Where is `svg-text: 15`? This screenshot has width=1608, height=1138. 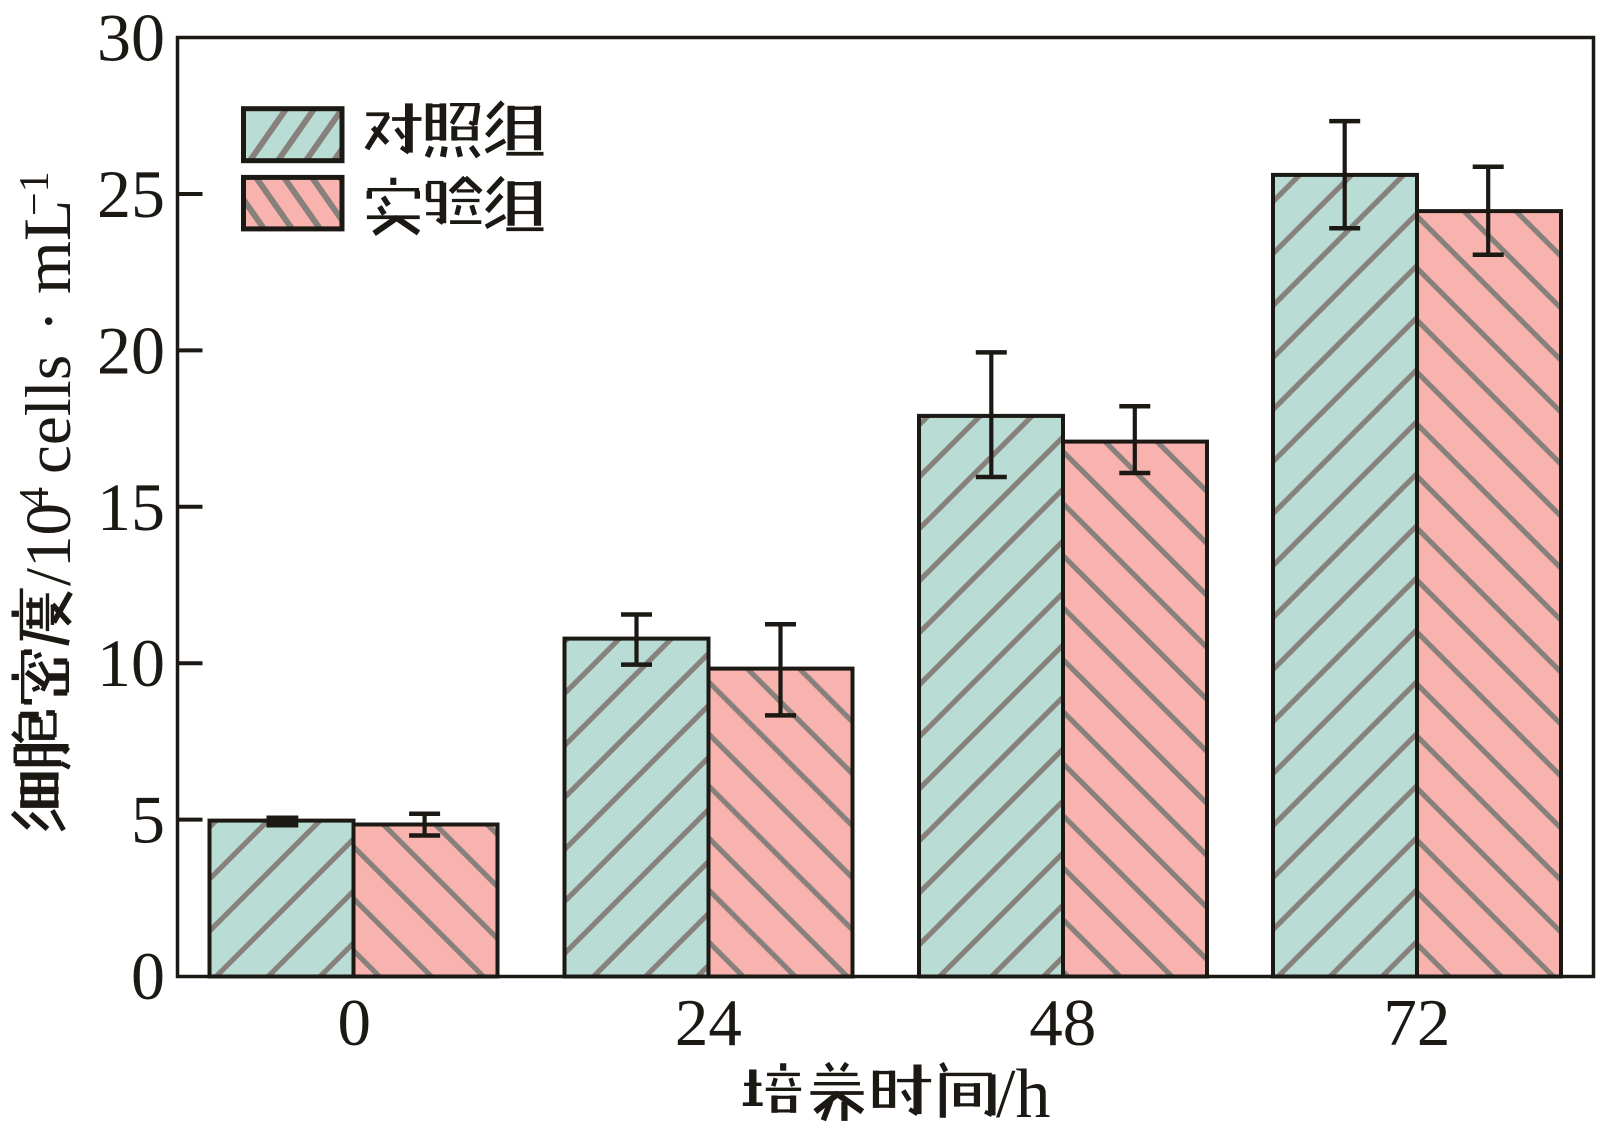 svg-text: 15 is located at coordinates (131, 507).